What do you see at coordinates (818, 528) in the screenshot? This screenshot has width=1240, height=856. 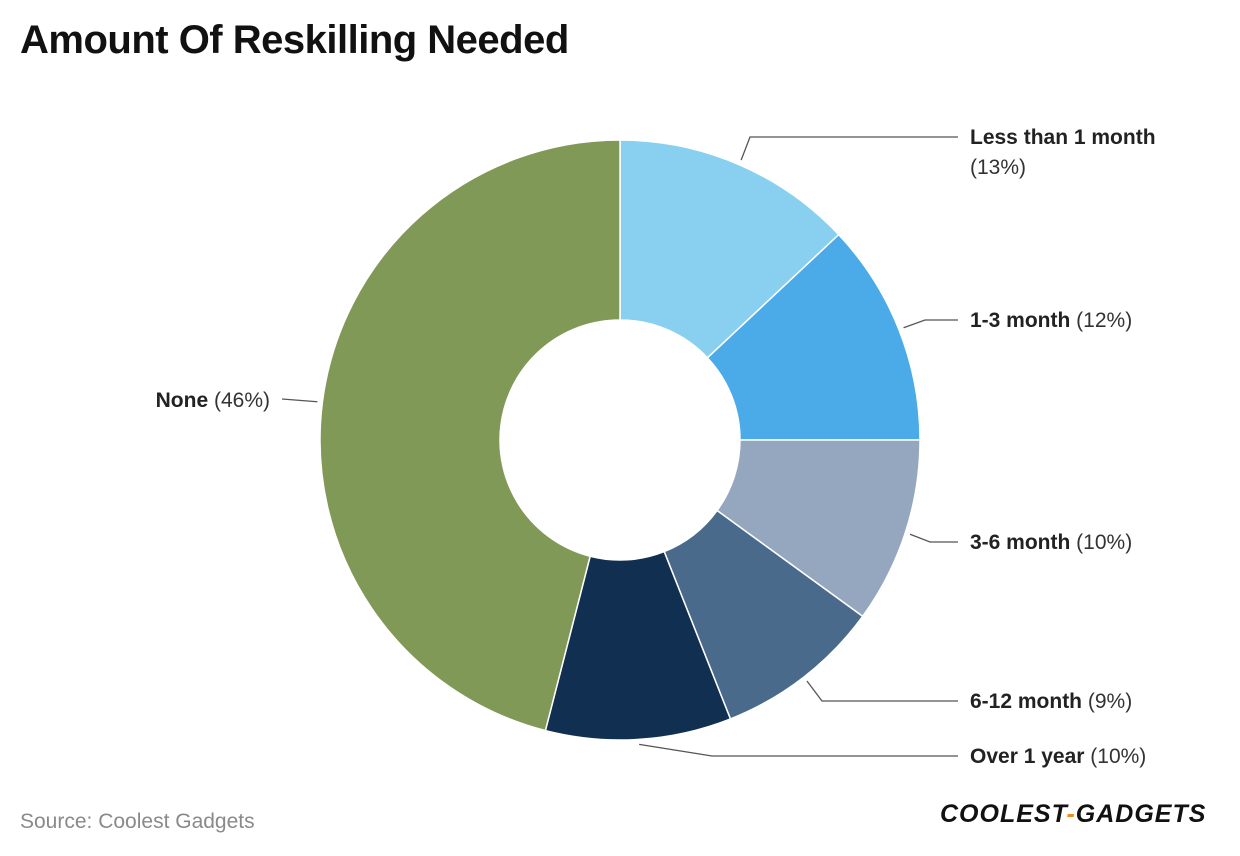 I see `slice-3-6-month` at bounding box center [818, 528].